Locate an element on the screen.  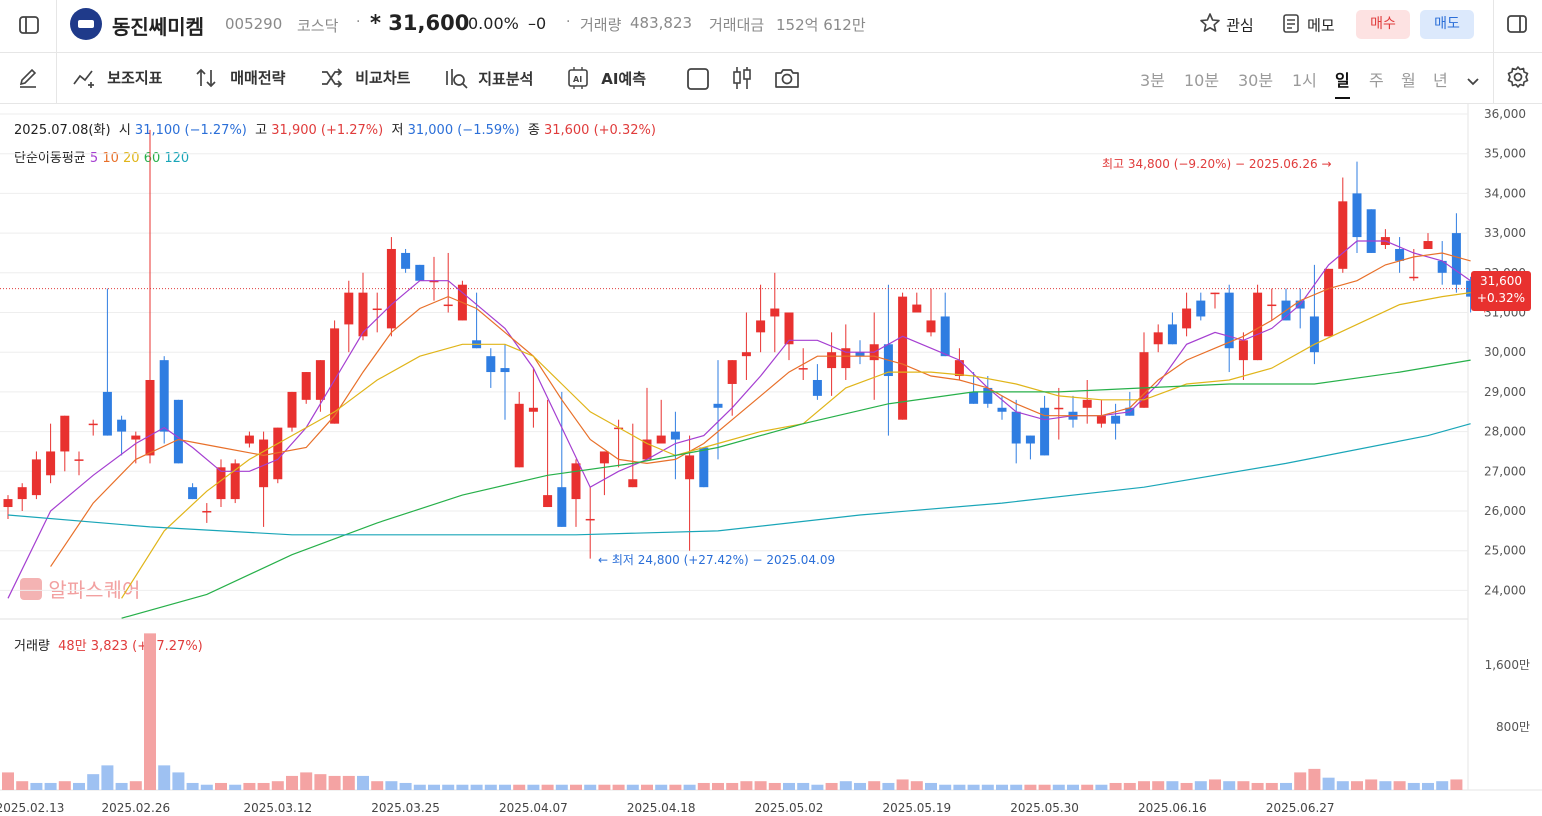
settings-gear-icon is located at coordinates (1518, 79).